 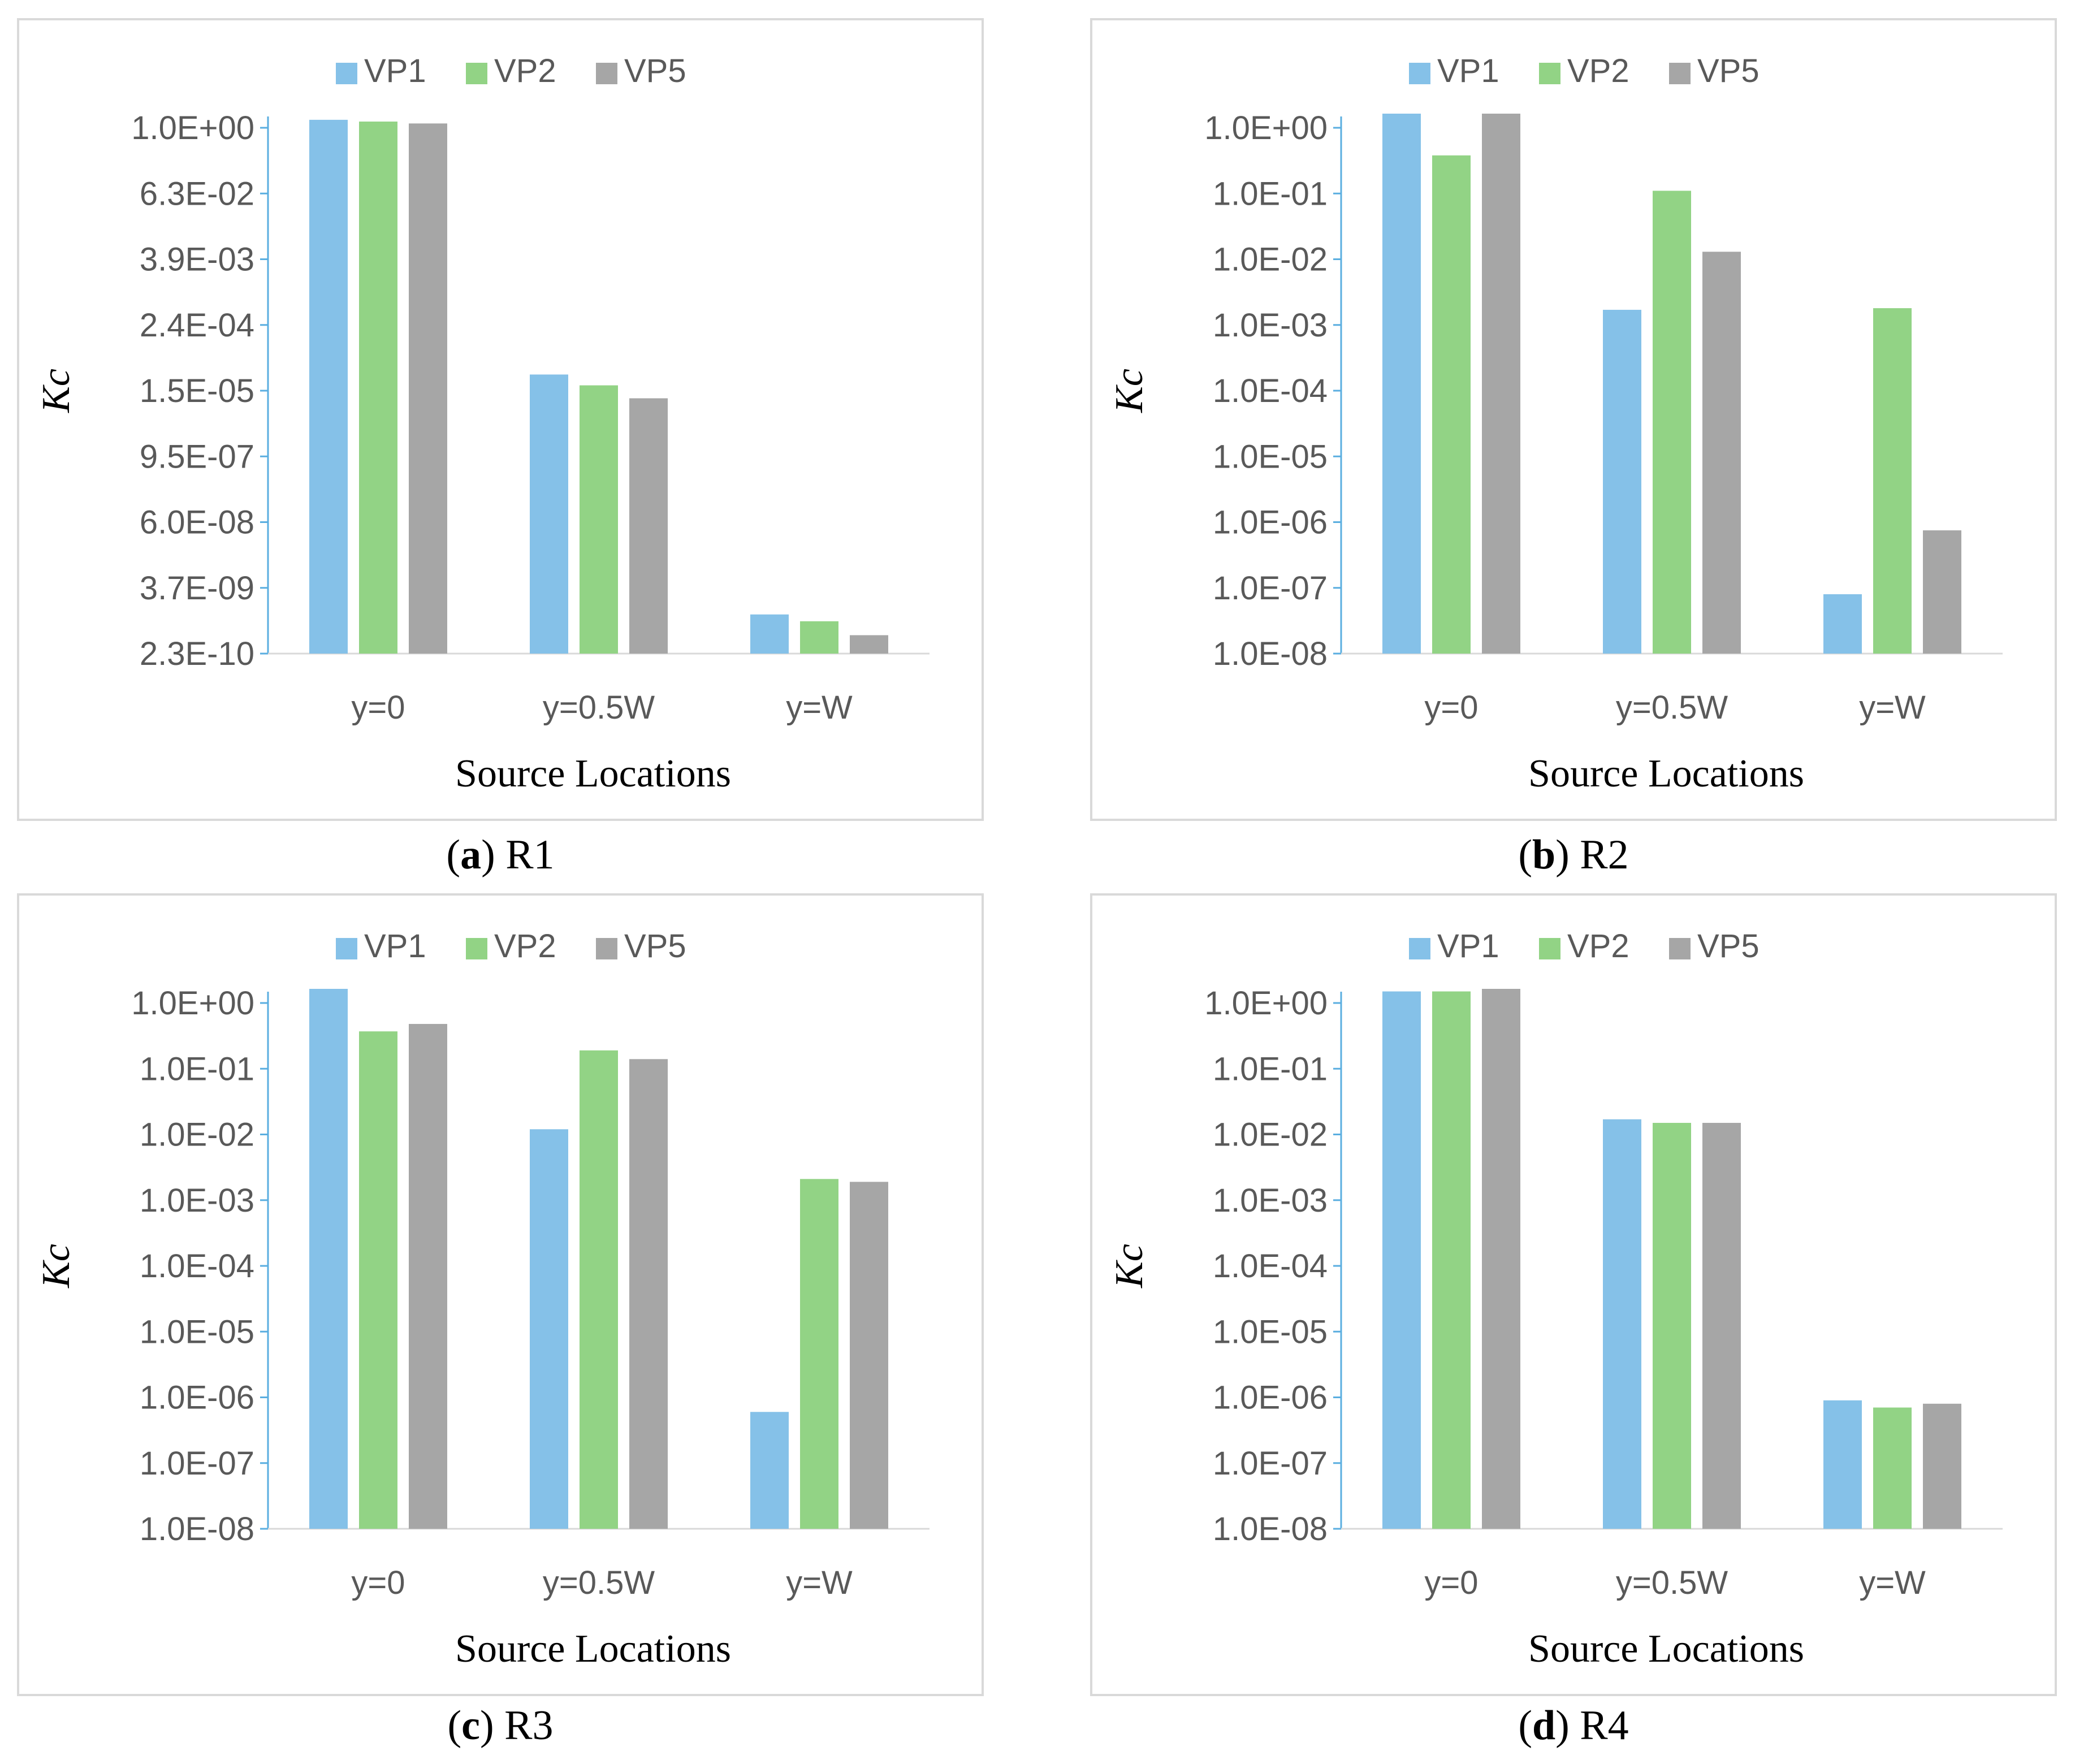 I want to click on caption-letter: d, so click(x=1544, y=1725).